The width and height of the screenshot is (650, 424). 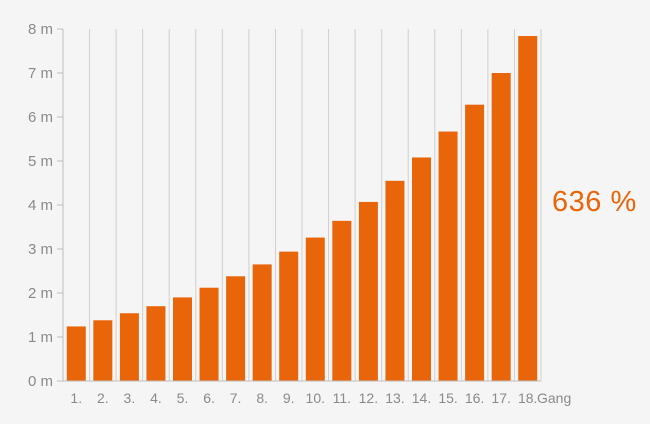 I want to click on y-tick-label: 6 m, so click(x=40, y=117).